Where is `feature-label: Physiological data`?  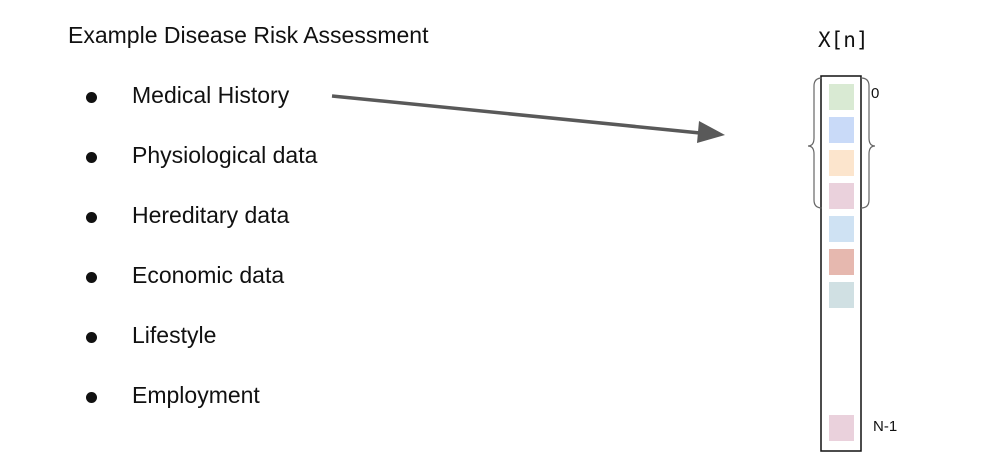 feature-label: Physiological data is located at coordinates (225, 155).